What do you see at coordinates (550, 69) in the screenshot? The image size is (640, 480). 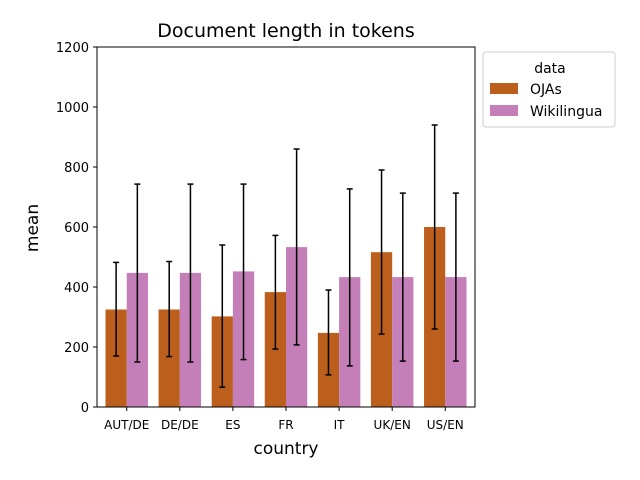 I see `legend-title: data` at bounding box center [550, 69].